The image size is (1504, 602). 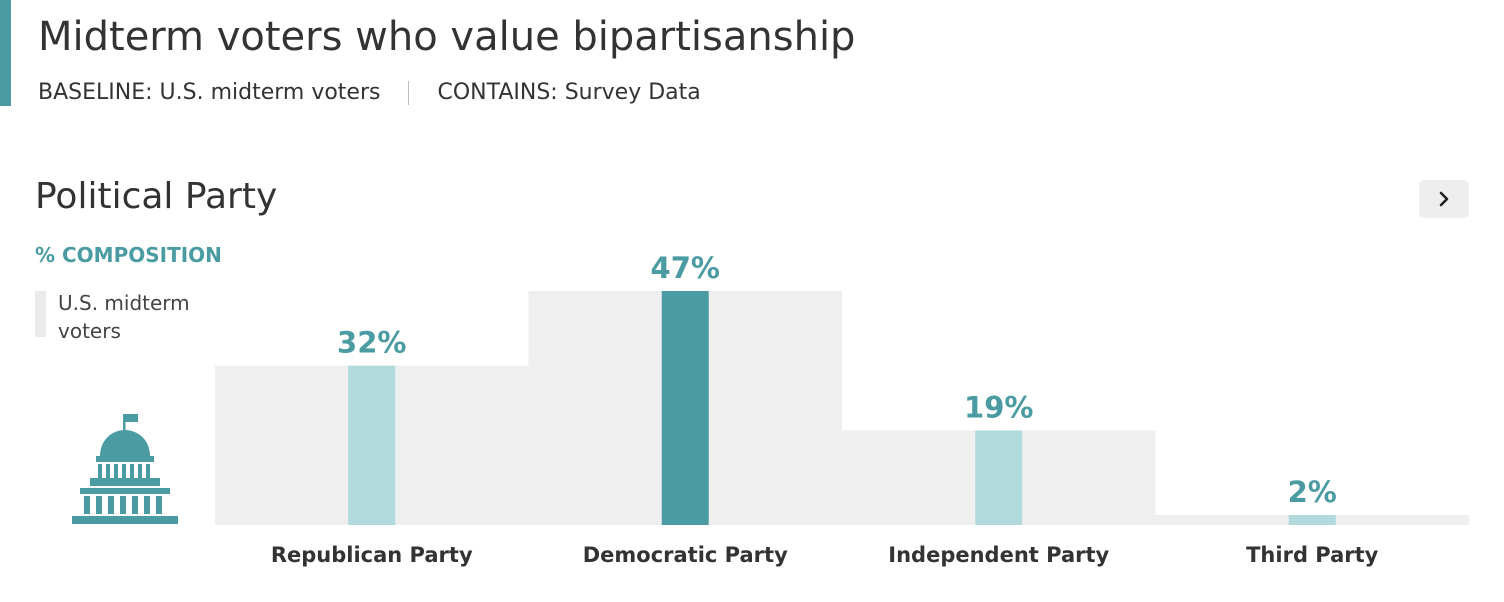 I want to click on data-label: 2%, so click(x=1312, y=492).